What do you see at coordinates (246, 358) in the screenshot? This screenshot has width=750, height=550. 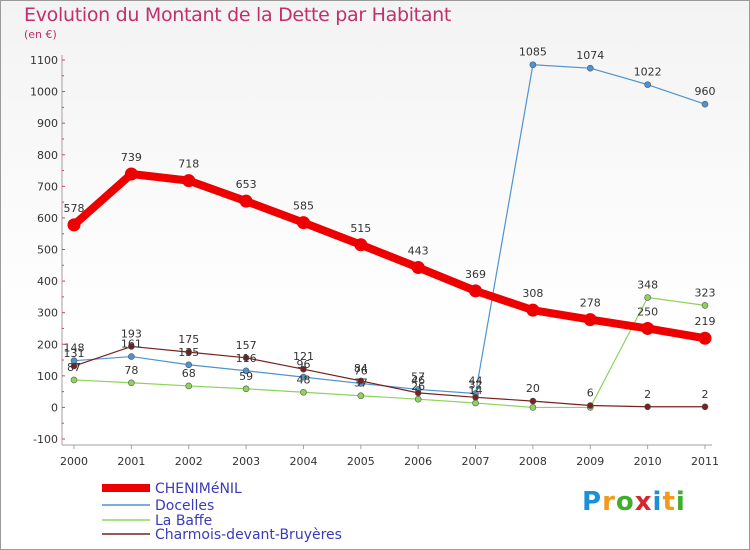 I see `data-label: 116` at bounding box center [246, 358].